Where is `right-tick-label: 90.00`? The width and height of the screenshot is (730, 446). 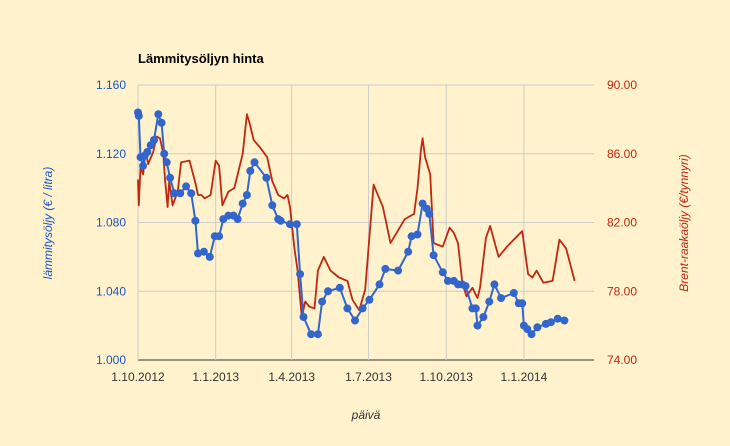 right-tick-label: 90.00 is located at coordinates (622, 85).